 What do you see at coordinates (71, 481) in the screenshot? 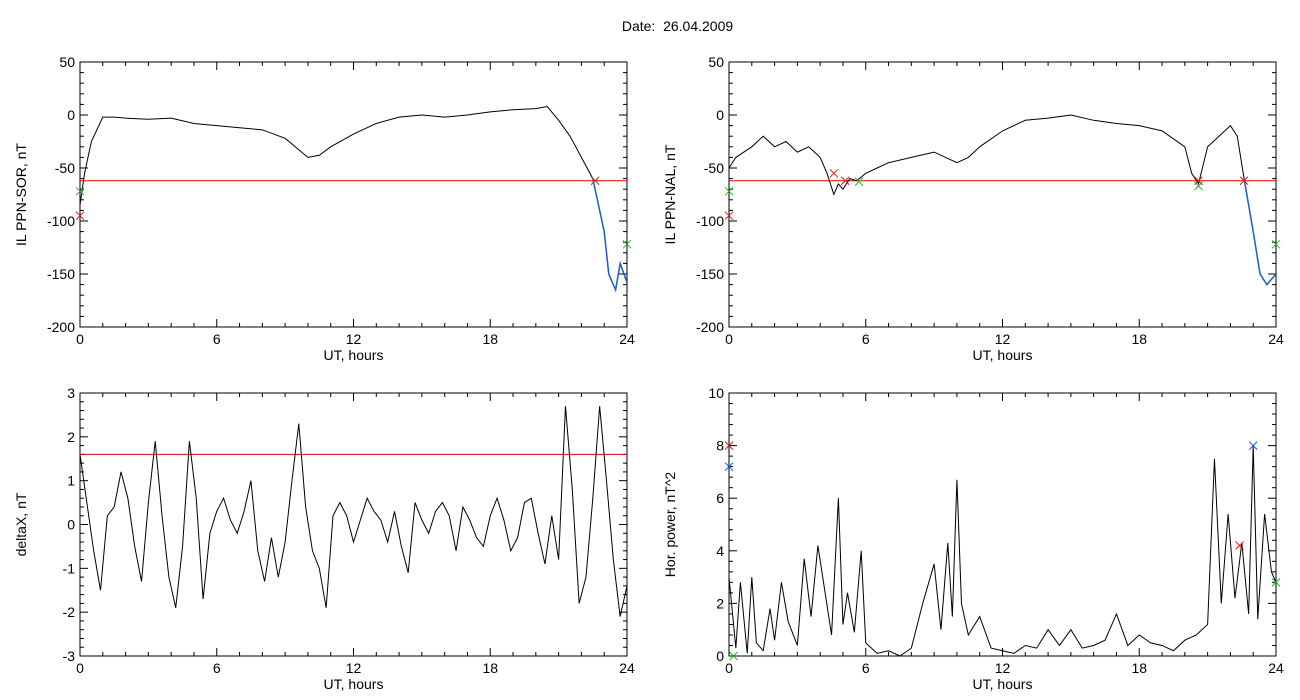
I see `y-tick-label: 1` at bounding box center [71, 481].